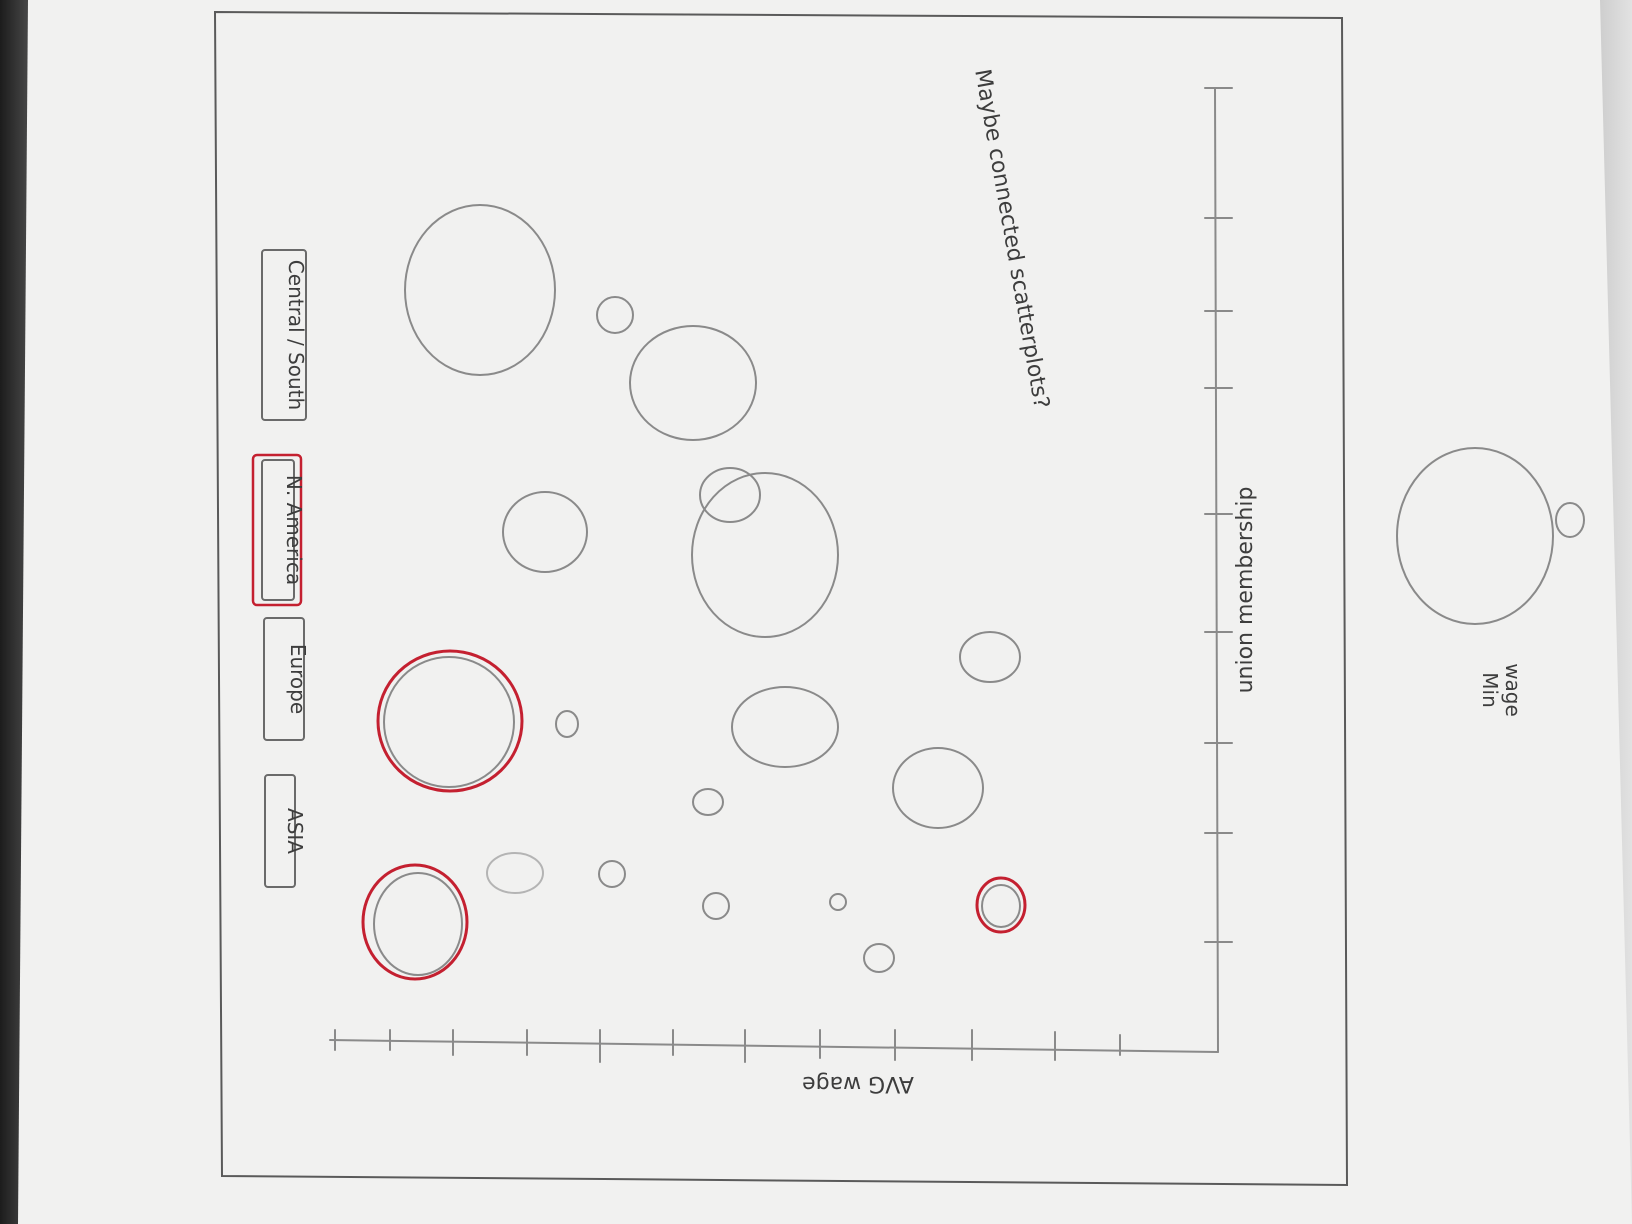  I want to click on legend-button-asia: ASIA, so click(285, 831).